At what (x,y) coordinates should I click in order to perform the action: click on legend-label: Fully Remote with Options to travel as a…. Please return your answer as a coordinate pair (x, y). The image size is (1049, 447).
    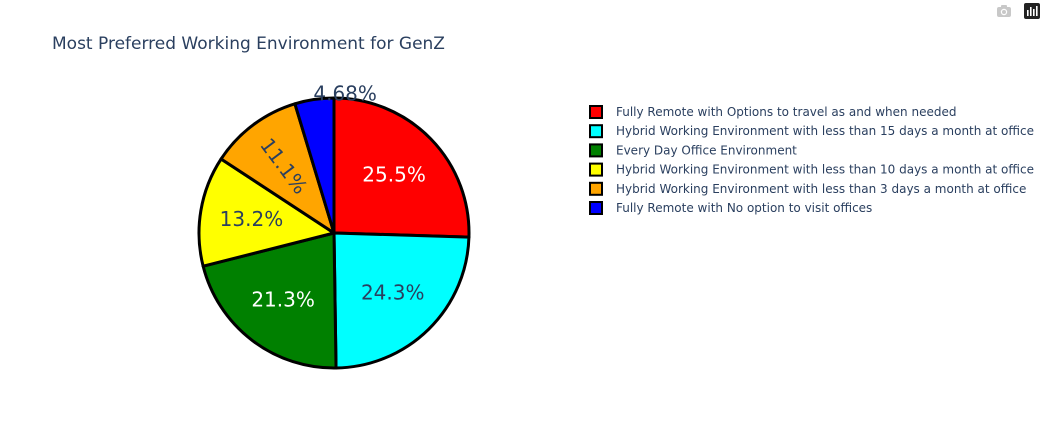
    Looking at the image, I should click on (786, 112).